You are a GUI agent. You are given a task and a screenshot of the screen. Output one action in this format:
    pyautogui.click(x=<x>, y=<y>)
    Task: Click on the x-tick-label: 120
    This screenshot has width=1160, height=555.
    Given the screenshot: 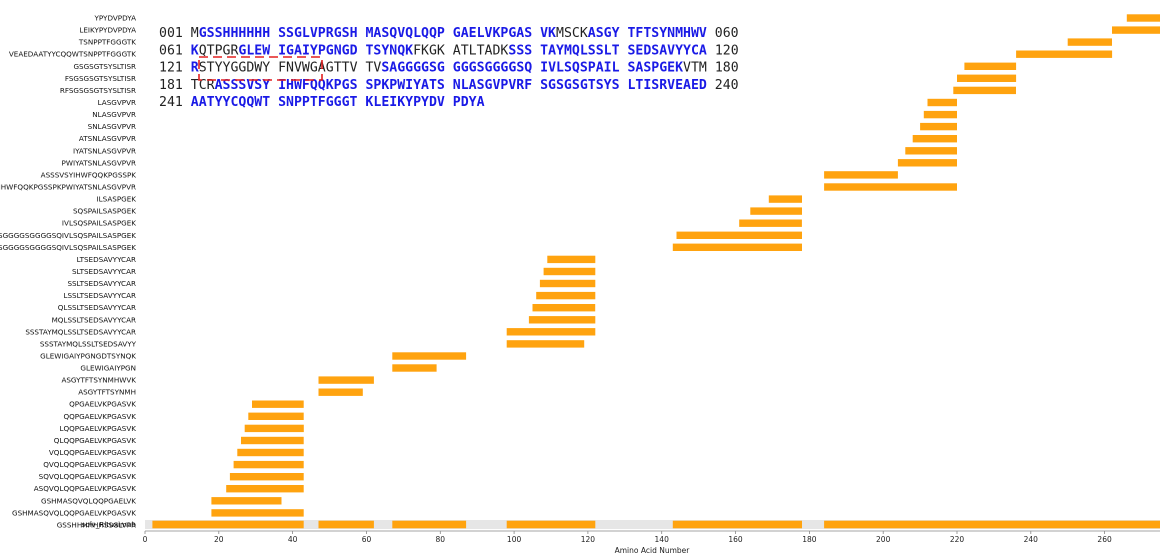 What is the action you would take?
    pyautogui.click(x=588, y=539)
    